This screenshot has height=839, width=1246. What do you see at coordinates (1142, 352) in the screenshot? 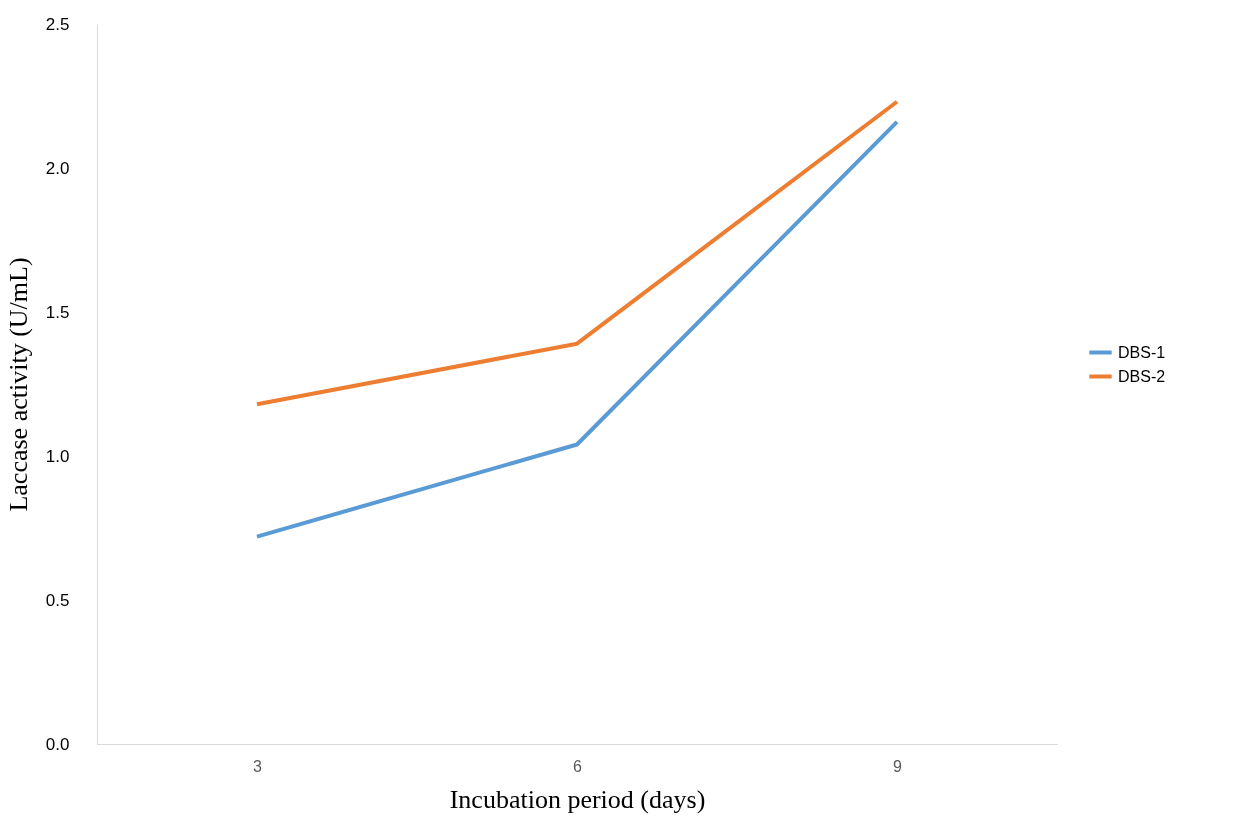
I see `legend-label: DBS-1` at bounding box center [1142, 352].